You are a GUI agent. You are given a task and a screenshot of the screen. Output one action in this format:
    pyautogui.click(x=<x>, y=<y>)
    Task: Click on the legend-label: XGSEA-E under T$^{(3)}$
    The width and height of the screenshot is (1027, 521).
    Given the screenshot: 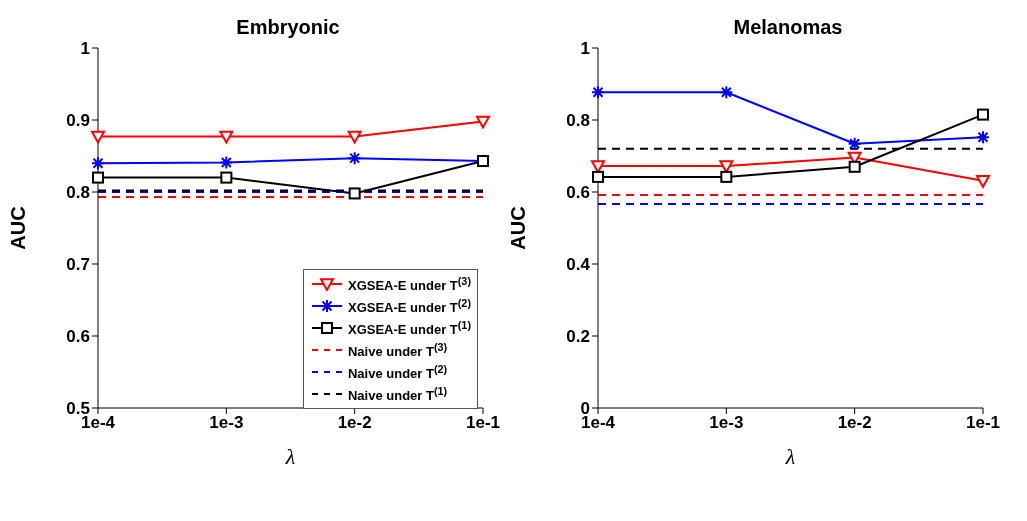 What is the action you would take?
    pyautogui.click(x=409, y=284)
    